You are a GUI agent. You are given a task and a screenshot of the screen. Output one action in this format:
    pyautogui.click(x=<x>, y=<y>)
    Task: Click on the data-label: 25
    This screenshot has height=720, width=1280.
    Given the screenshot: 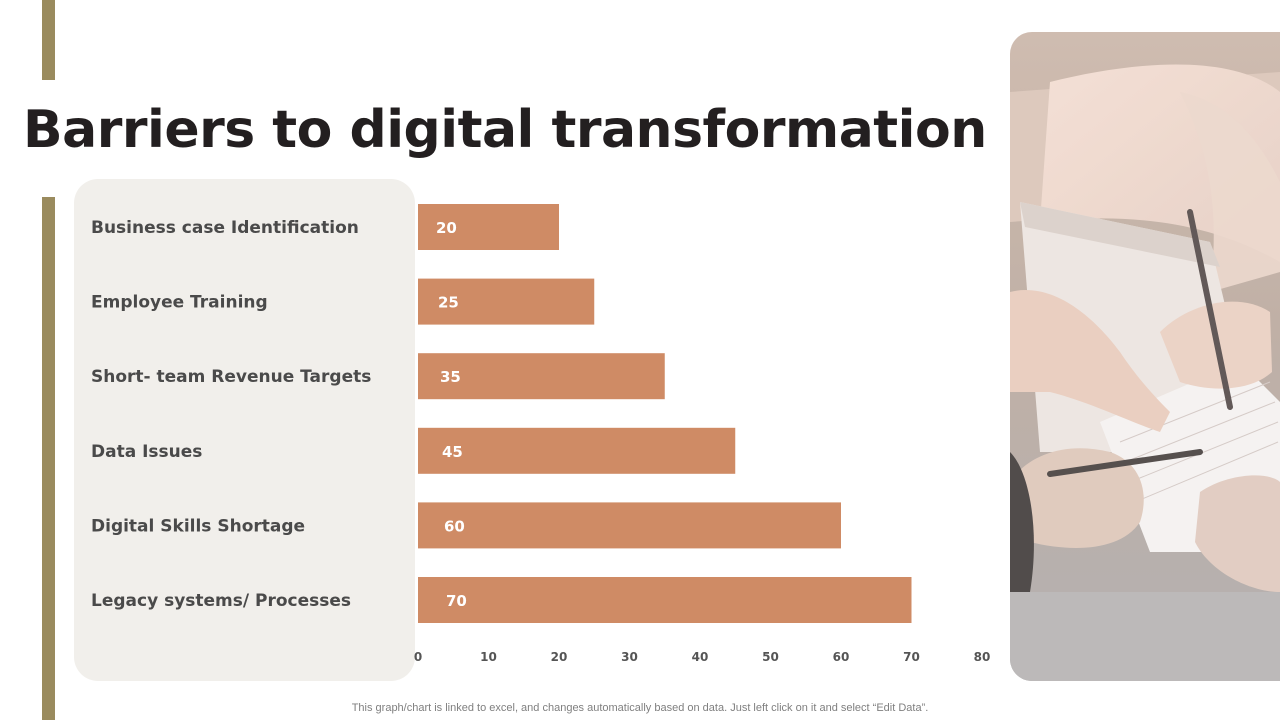 What is the action you would take?
    pyautogui.click(x=448, y=303)
    